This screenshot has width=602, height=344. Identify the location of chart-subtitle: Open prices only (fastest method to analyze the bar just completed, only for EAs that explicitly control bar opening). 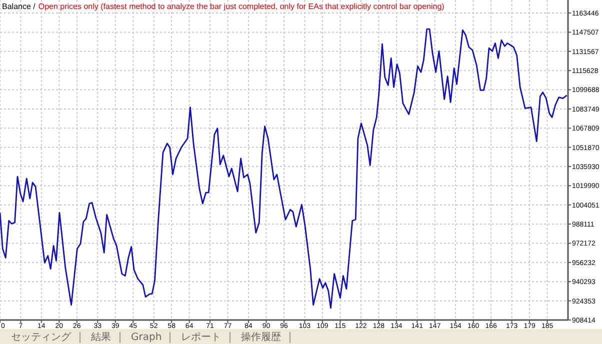
(241, 6).